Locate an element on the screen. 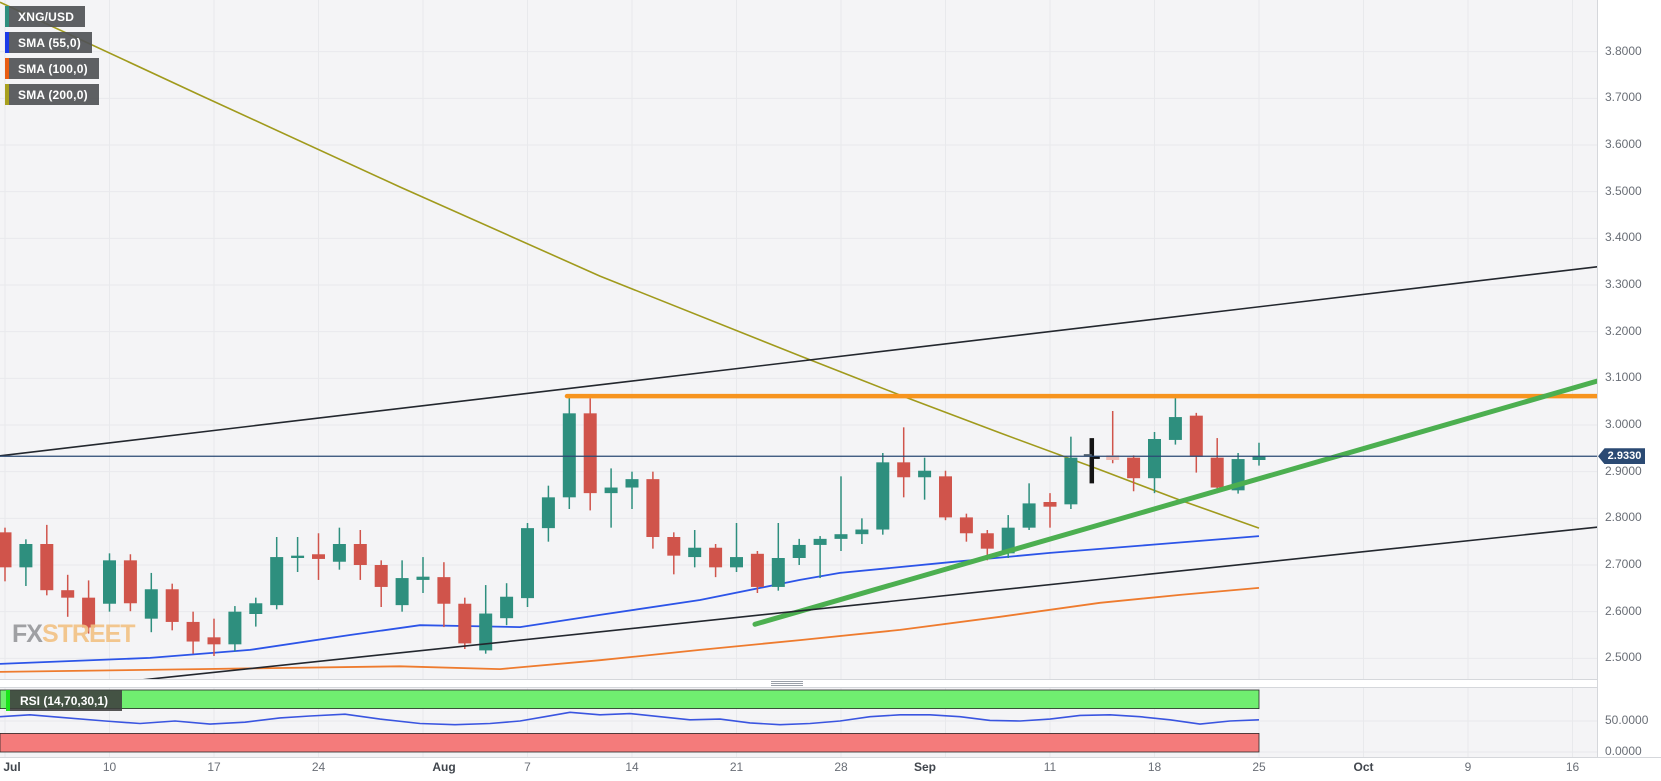  price-tick-label: 2.9000 is located at coordinates (1623, 470).